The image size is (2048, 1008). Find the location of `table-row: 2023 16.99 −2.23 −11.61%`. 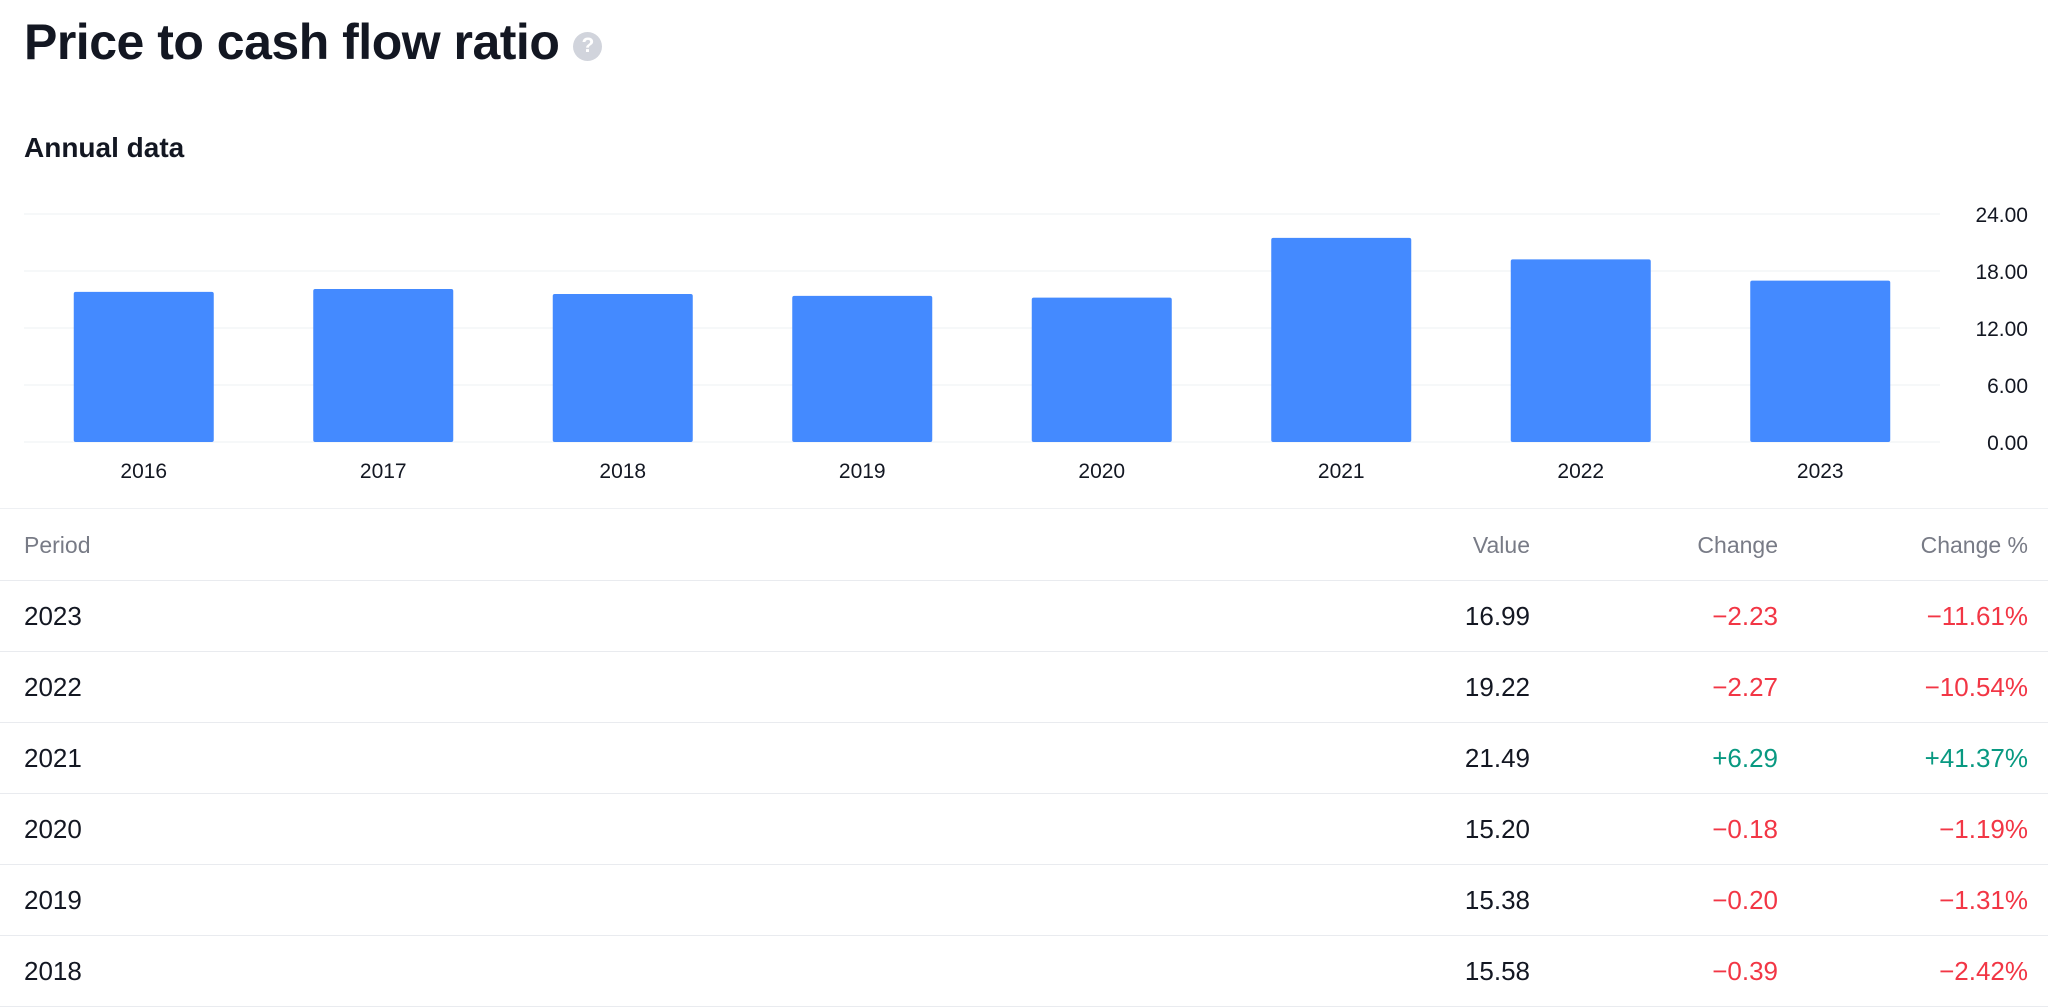

table-row: 2023 16.99 −2.23 −11.61% is located at coordinates (1024, 616).